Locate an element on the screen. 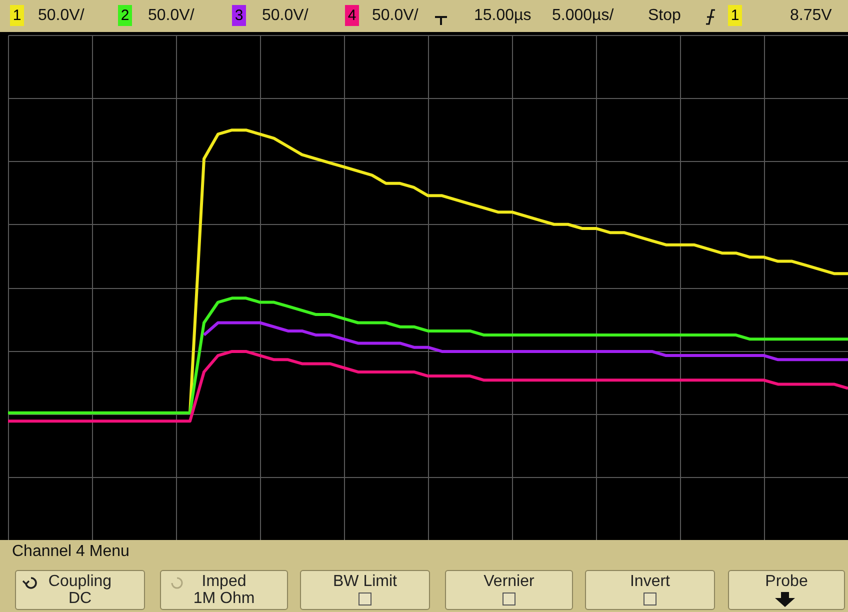  text: Channel 4 Menu is located at coordinates (71, 552).